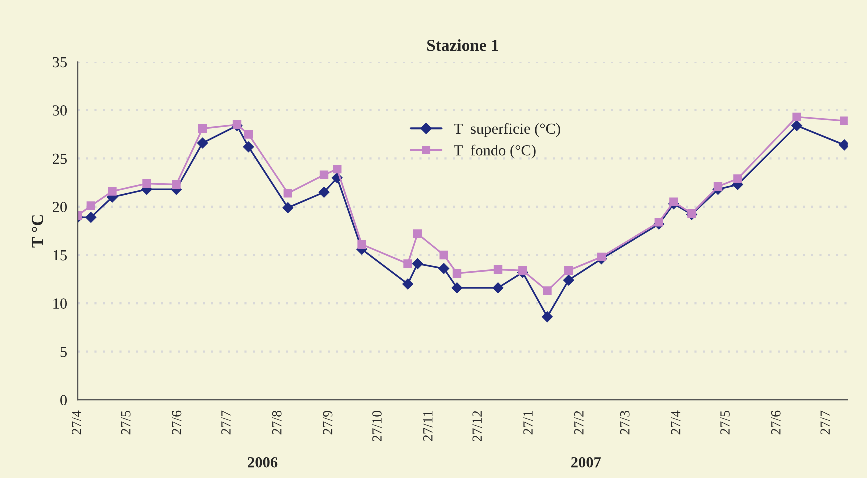  I want to click on x-tick-label: 27/8, so click(277, 423).